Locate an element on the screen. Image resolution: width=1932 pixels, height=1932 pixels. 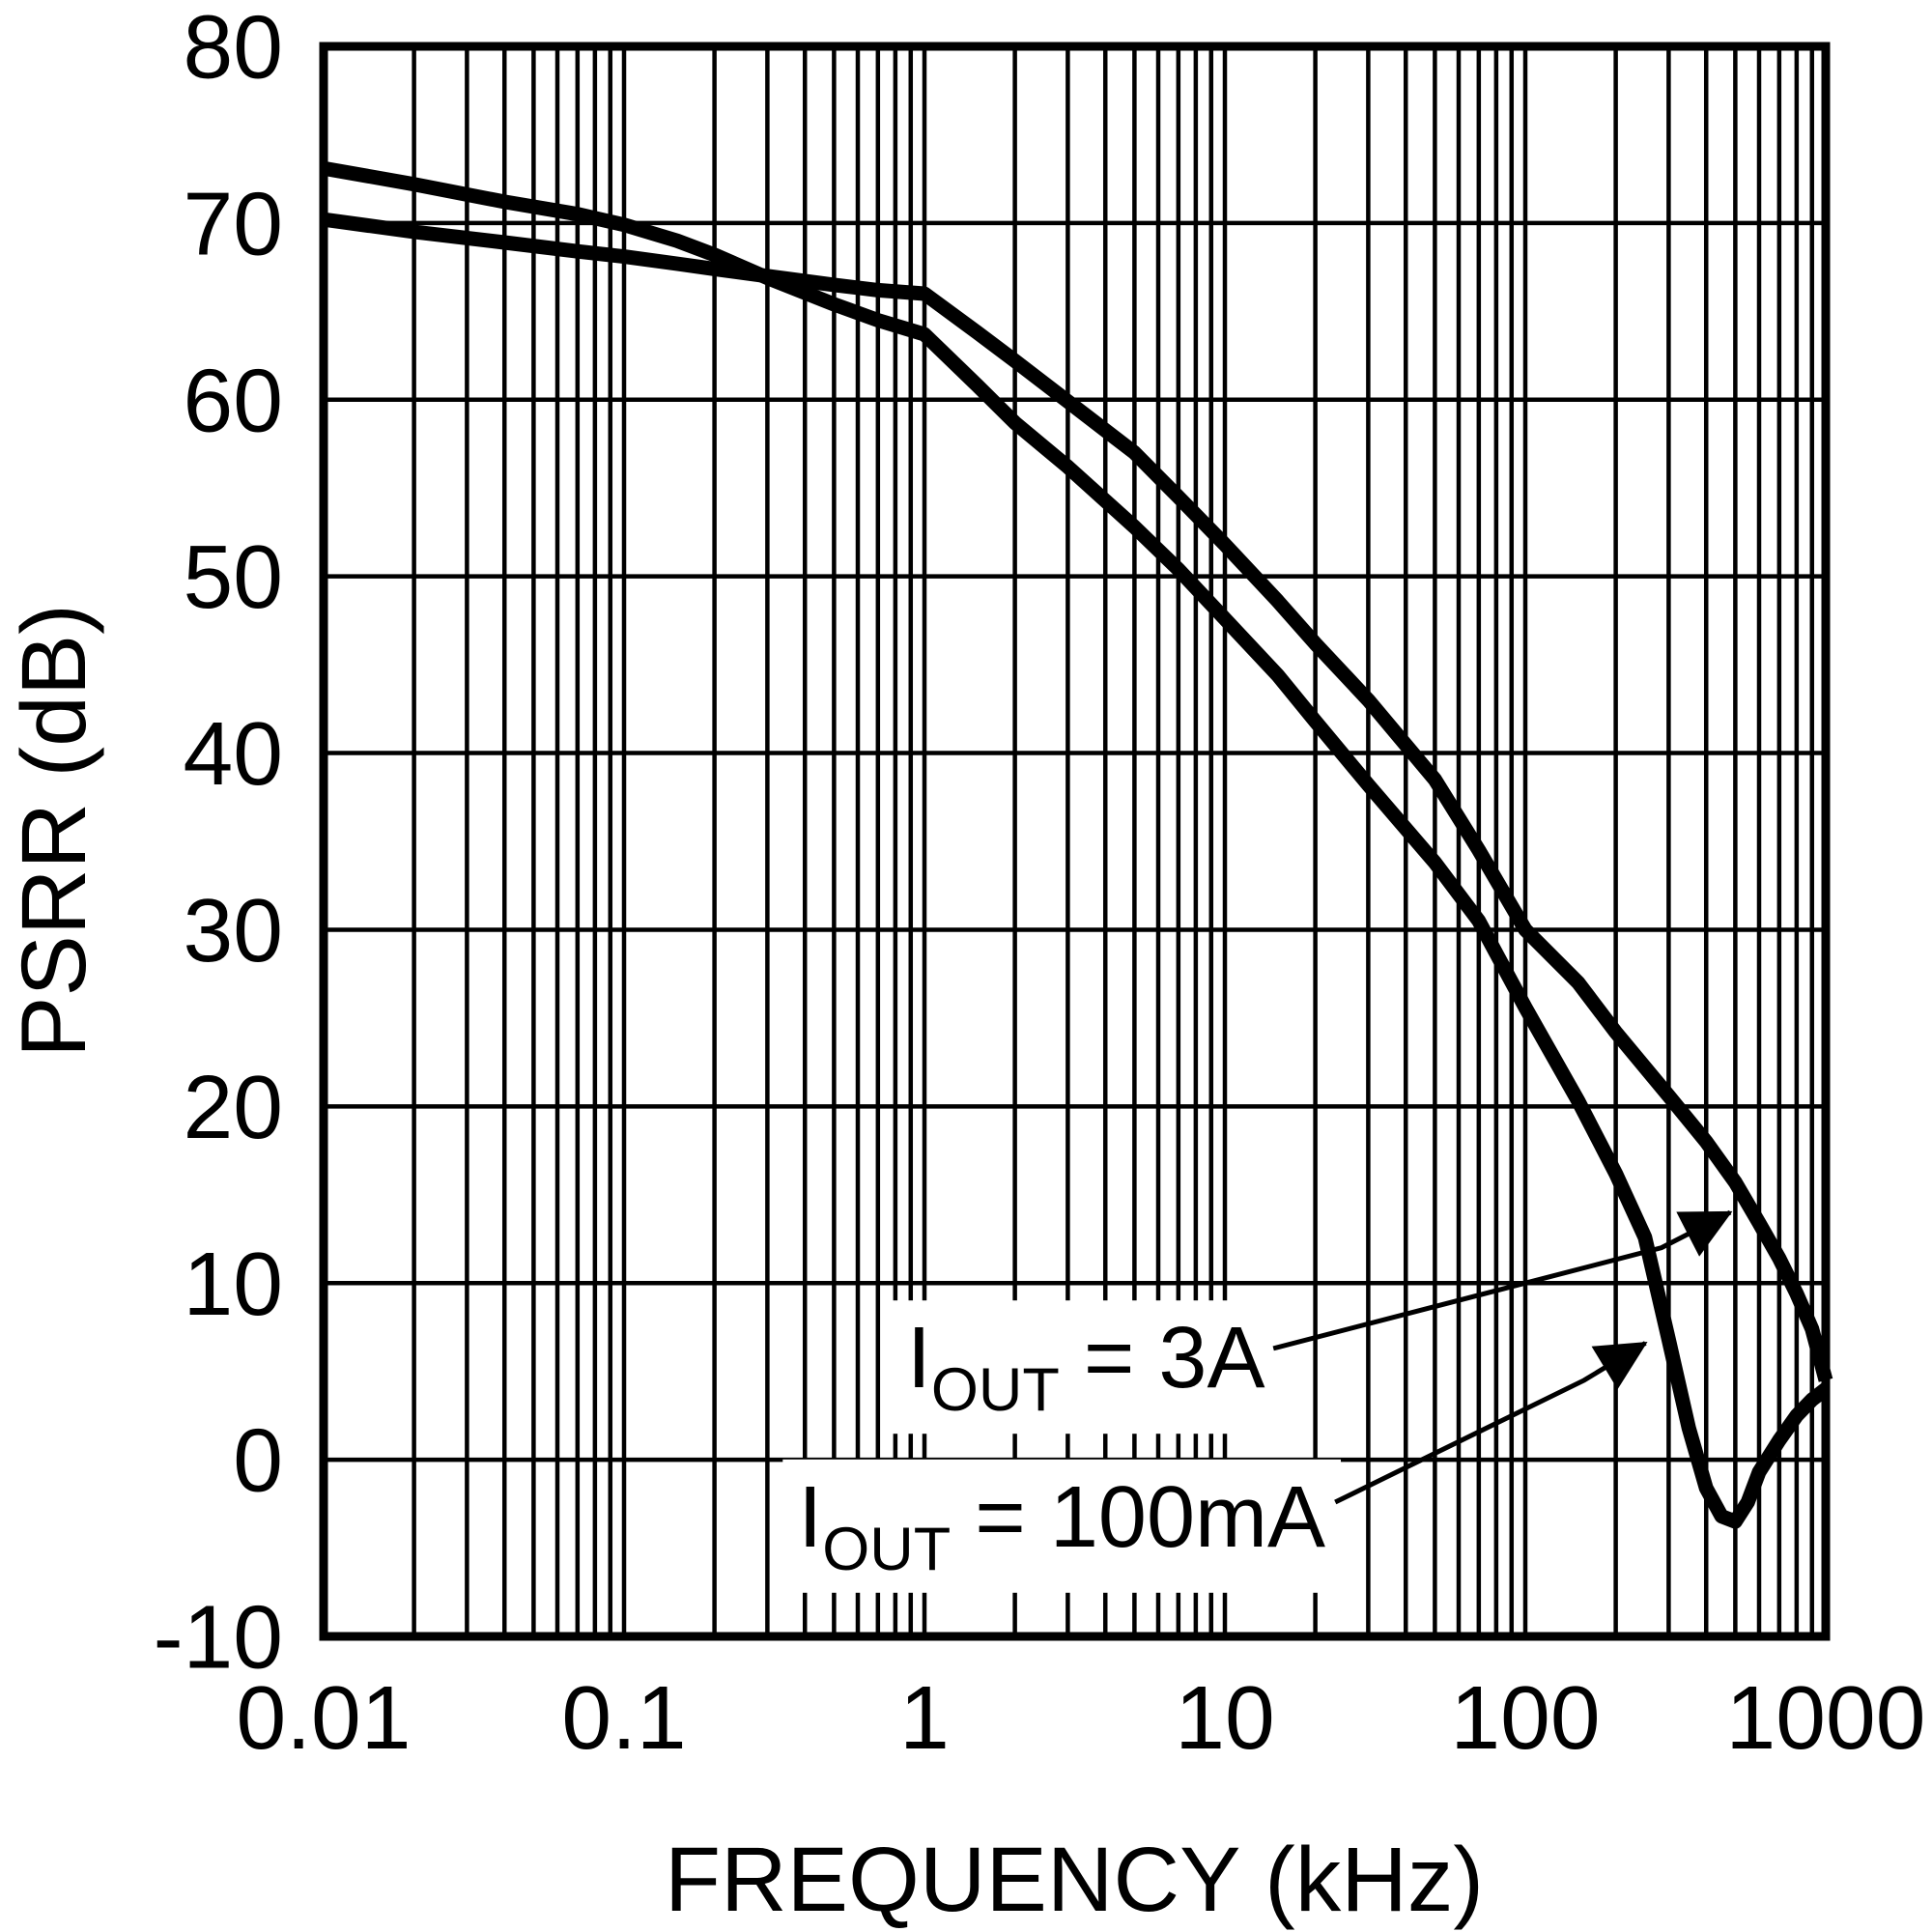
annotations: IOUT = 3A IOUT = 100mA is located at coordinates (1257, 1401).